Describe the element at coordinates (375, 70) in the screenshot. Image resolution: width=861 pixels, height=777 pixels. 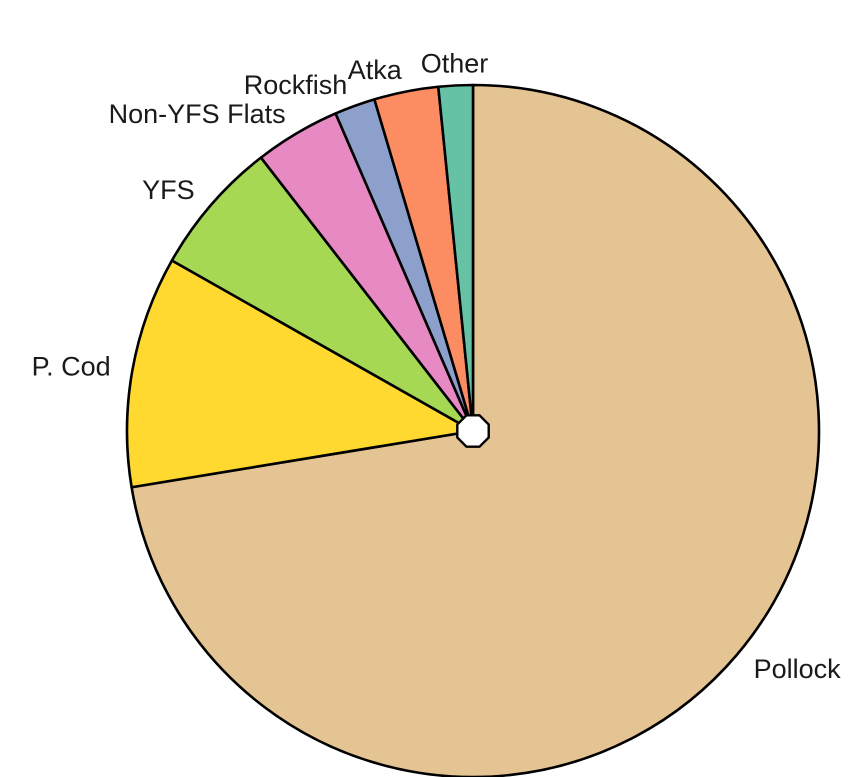
I see `pie-label-atka: Atka` at that location.